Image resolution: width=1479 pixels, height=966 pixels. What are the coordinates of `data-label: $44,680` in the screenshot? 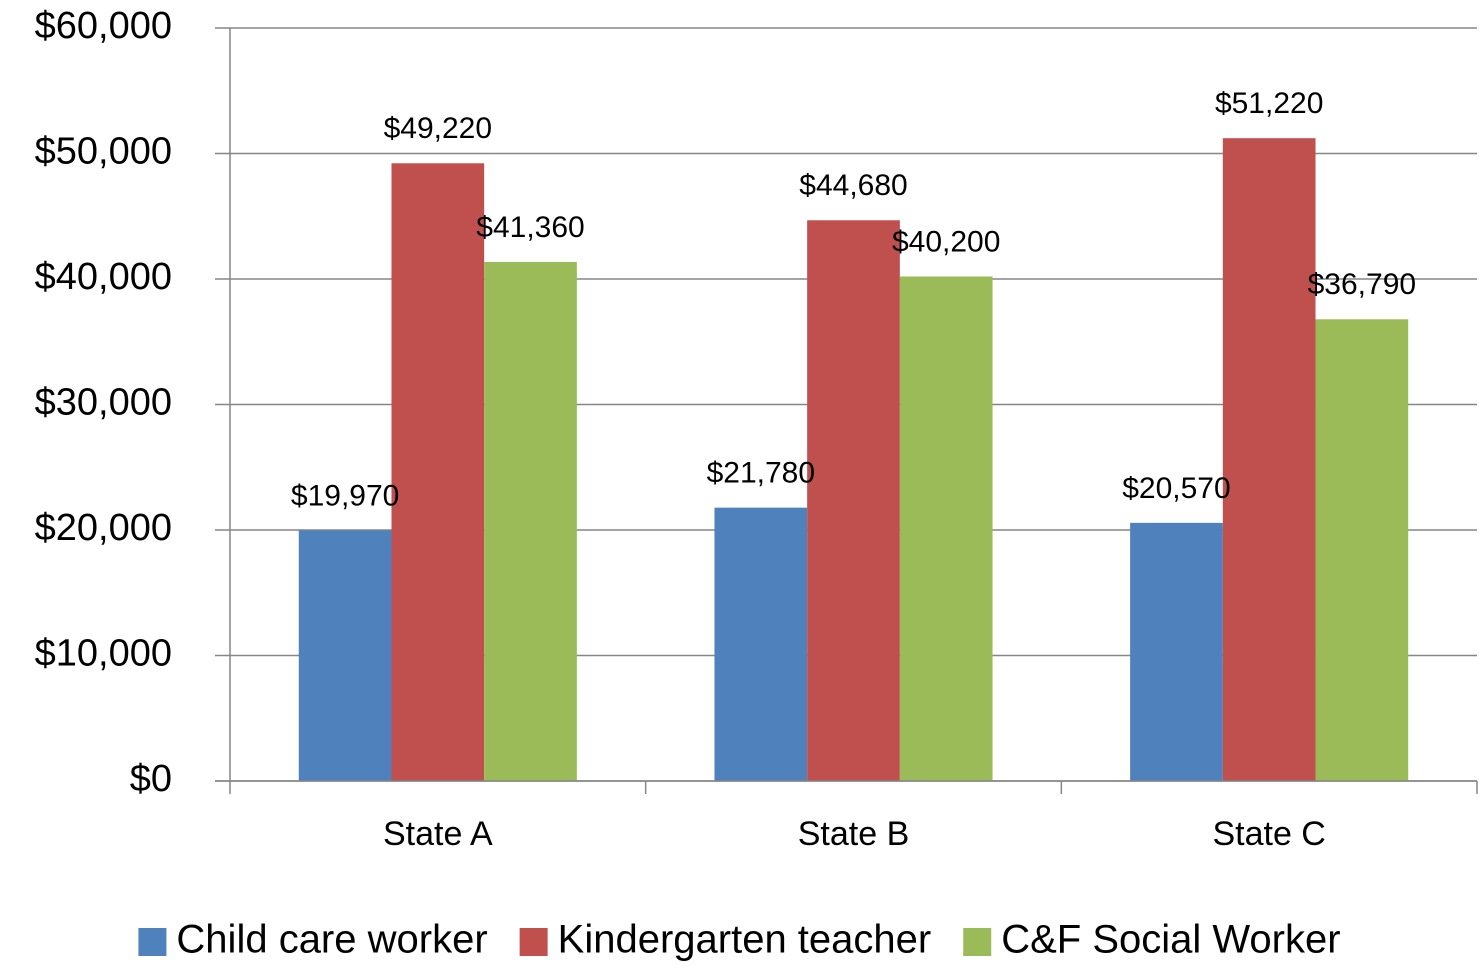 It's located at (853, 185).